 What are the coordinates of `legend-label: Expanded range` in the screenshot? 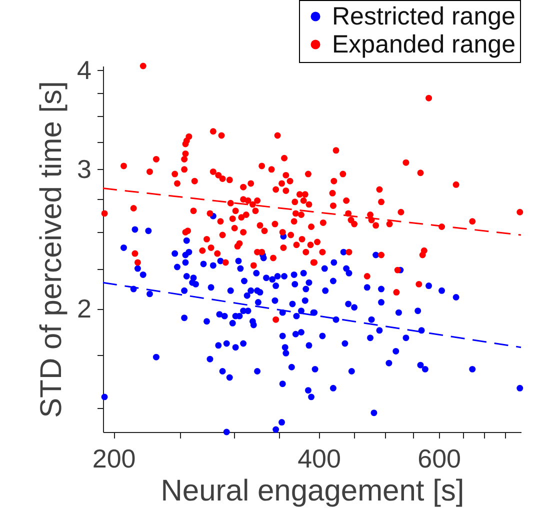 It's located at (424, 44).